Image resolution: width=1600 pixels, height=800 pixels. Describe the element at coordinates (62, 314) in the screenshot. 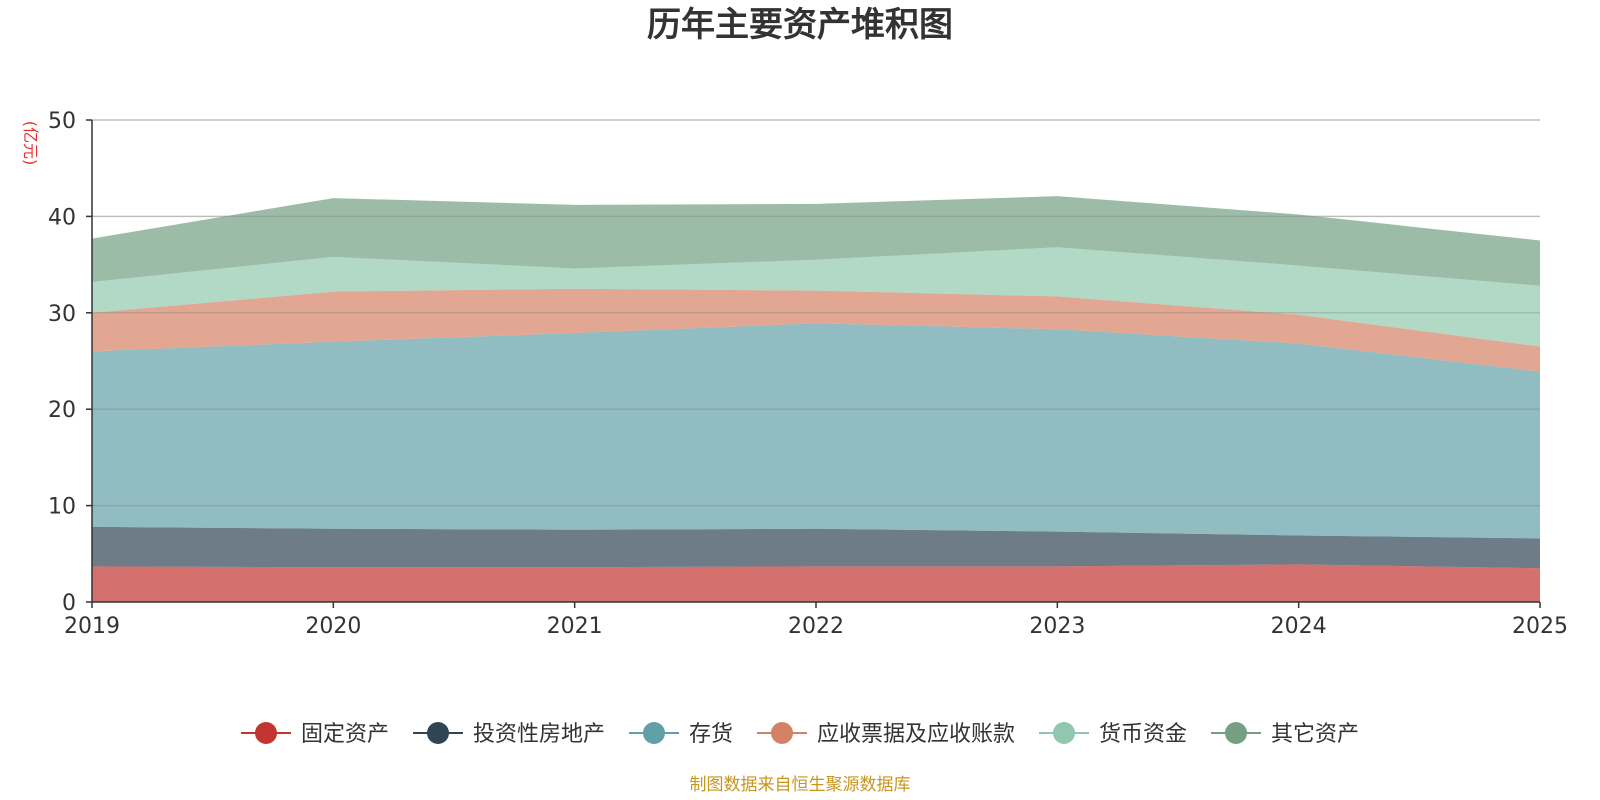

I see `y-tick-label: 30` at that location.